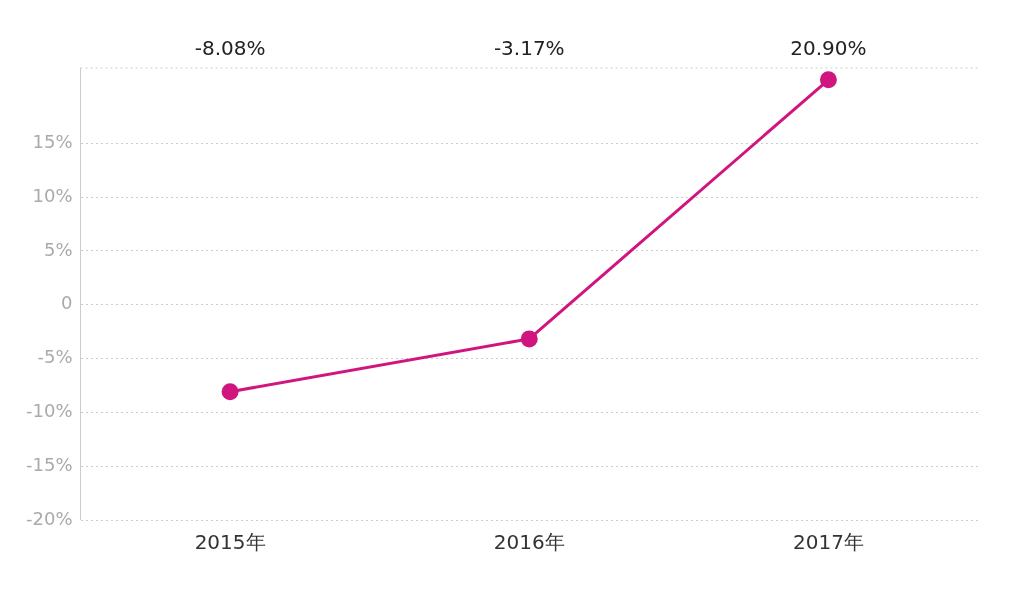 This screenshot has height=594, width=1024. Describe the element at coordinates (52, 142) in the screenshot. I see `y-tick-label: 15%` at that location.